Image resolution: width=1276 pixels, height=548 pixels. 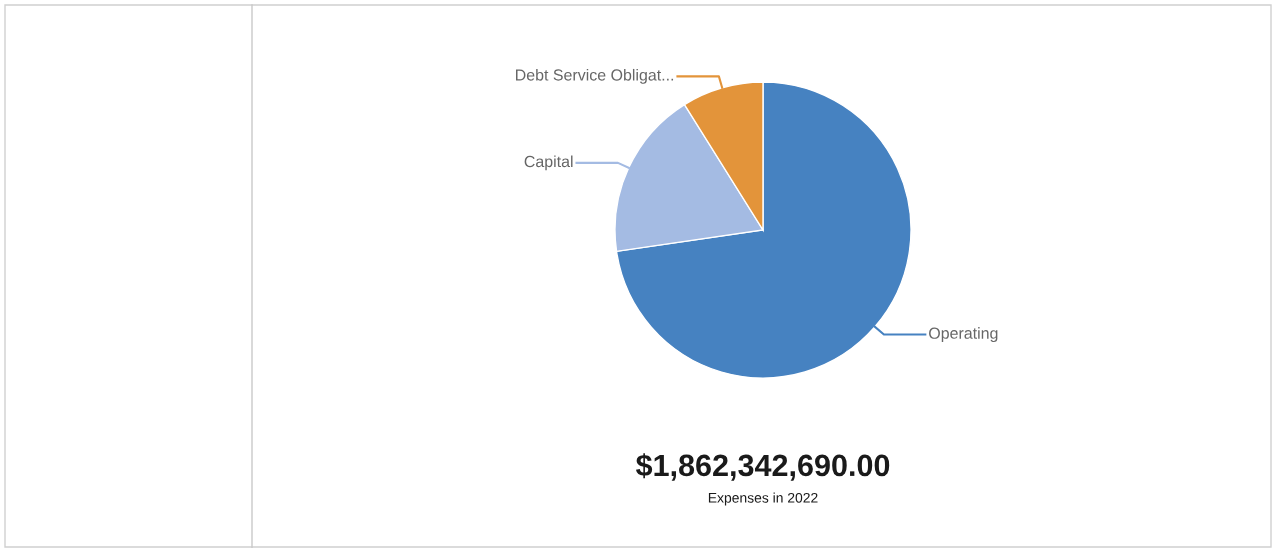 I want to click on slice-label: Operating, so click(x=963, y=335).